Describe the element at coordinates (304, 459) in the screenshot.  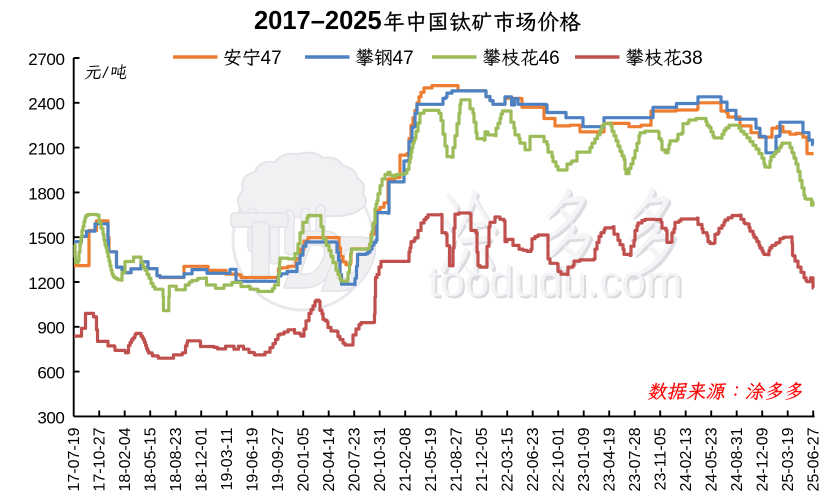
I see `svg-text: 20-01-05` at that location.